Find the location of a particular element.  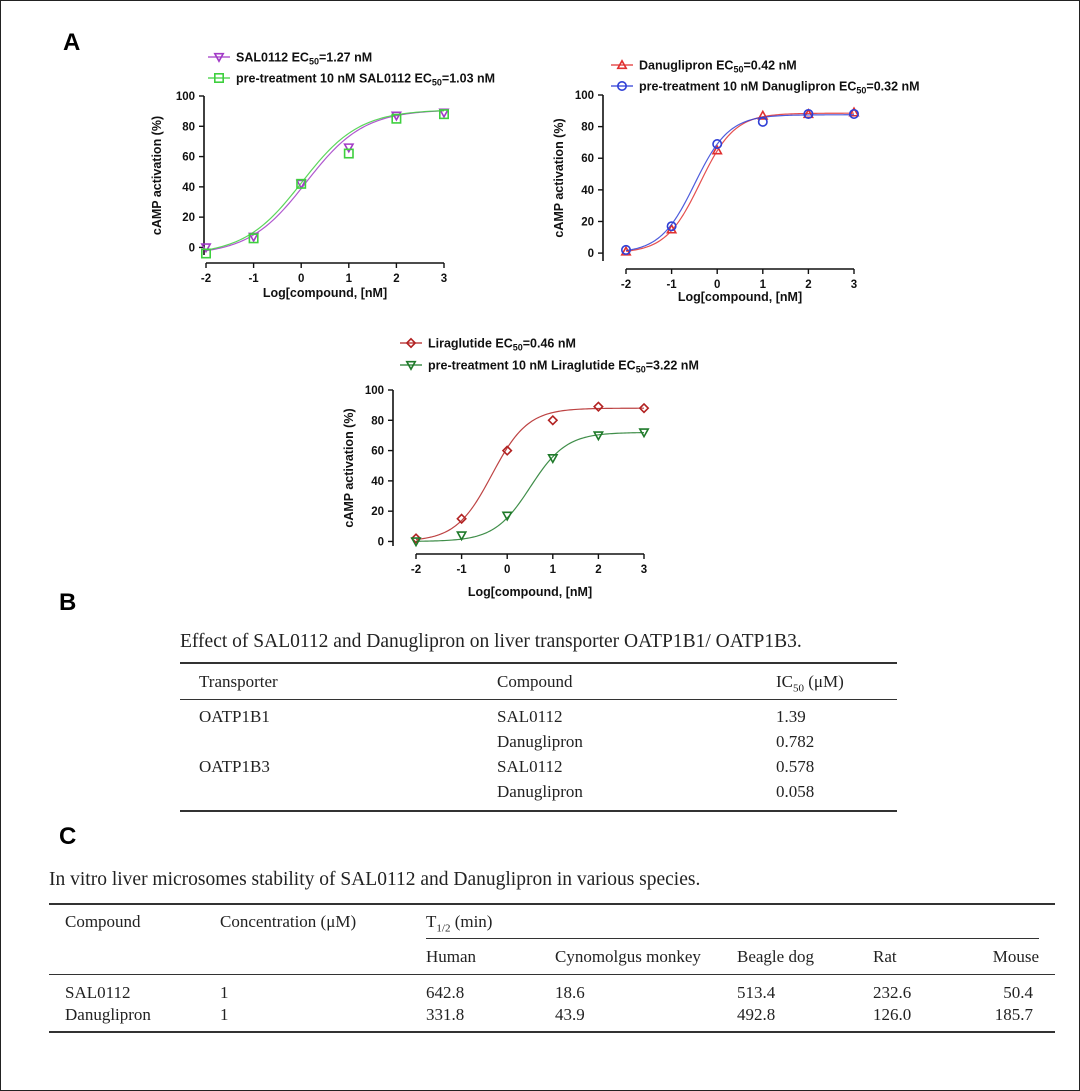

table-b-row-3-ic50: 0.578 is located at coordinates (795, 766).